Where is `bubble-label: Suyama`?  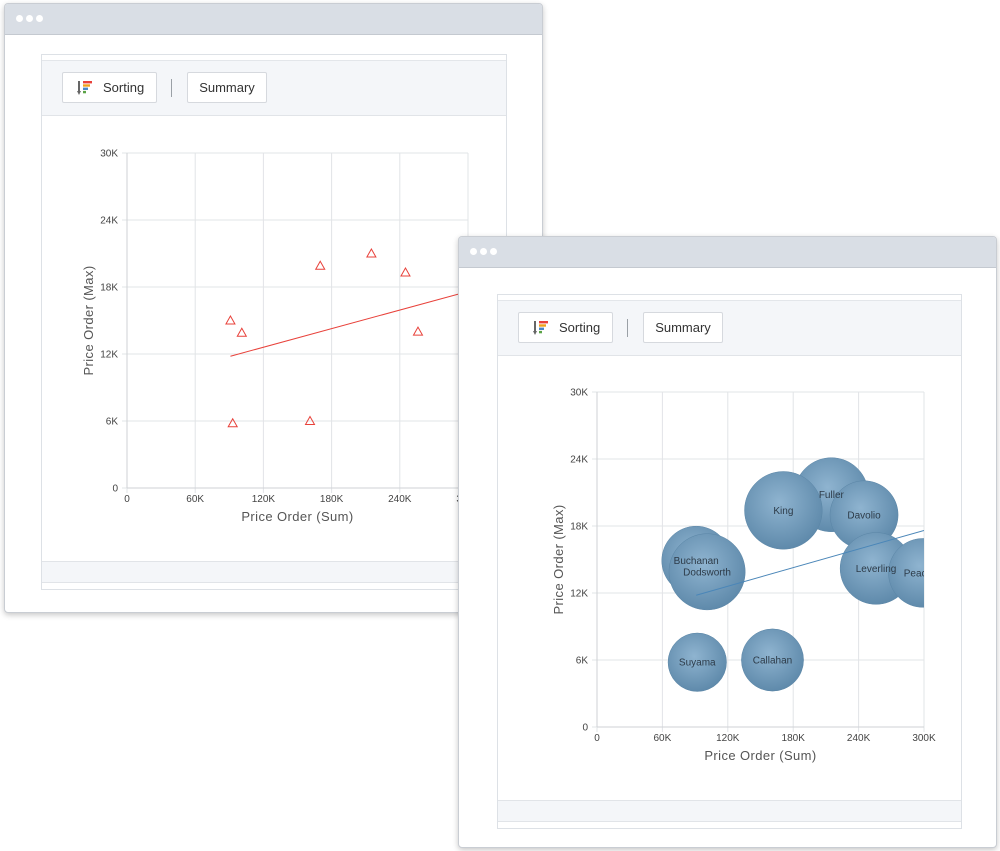 bubble-label: Suyama is located at coordinates (697, 663).